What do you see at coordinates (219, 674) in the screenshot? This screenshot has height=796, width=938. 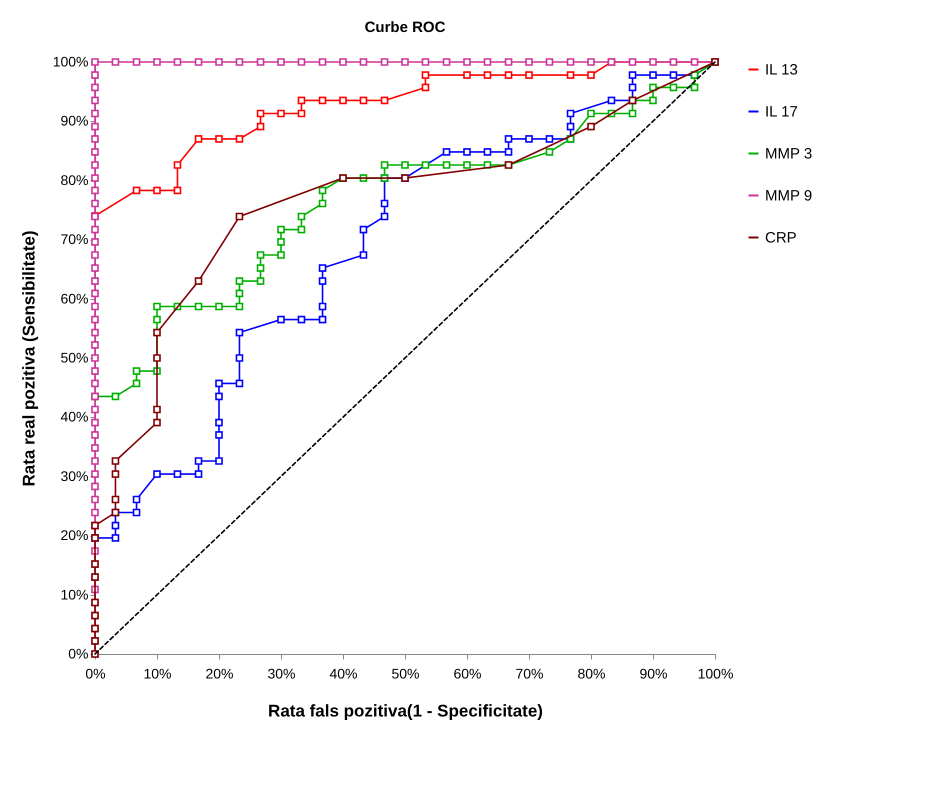 I see `x-tick-label: 20%` at bounding box center [219, 674].